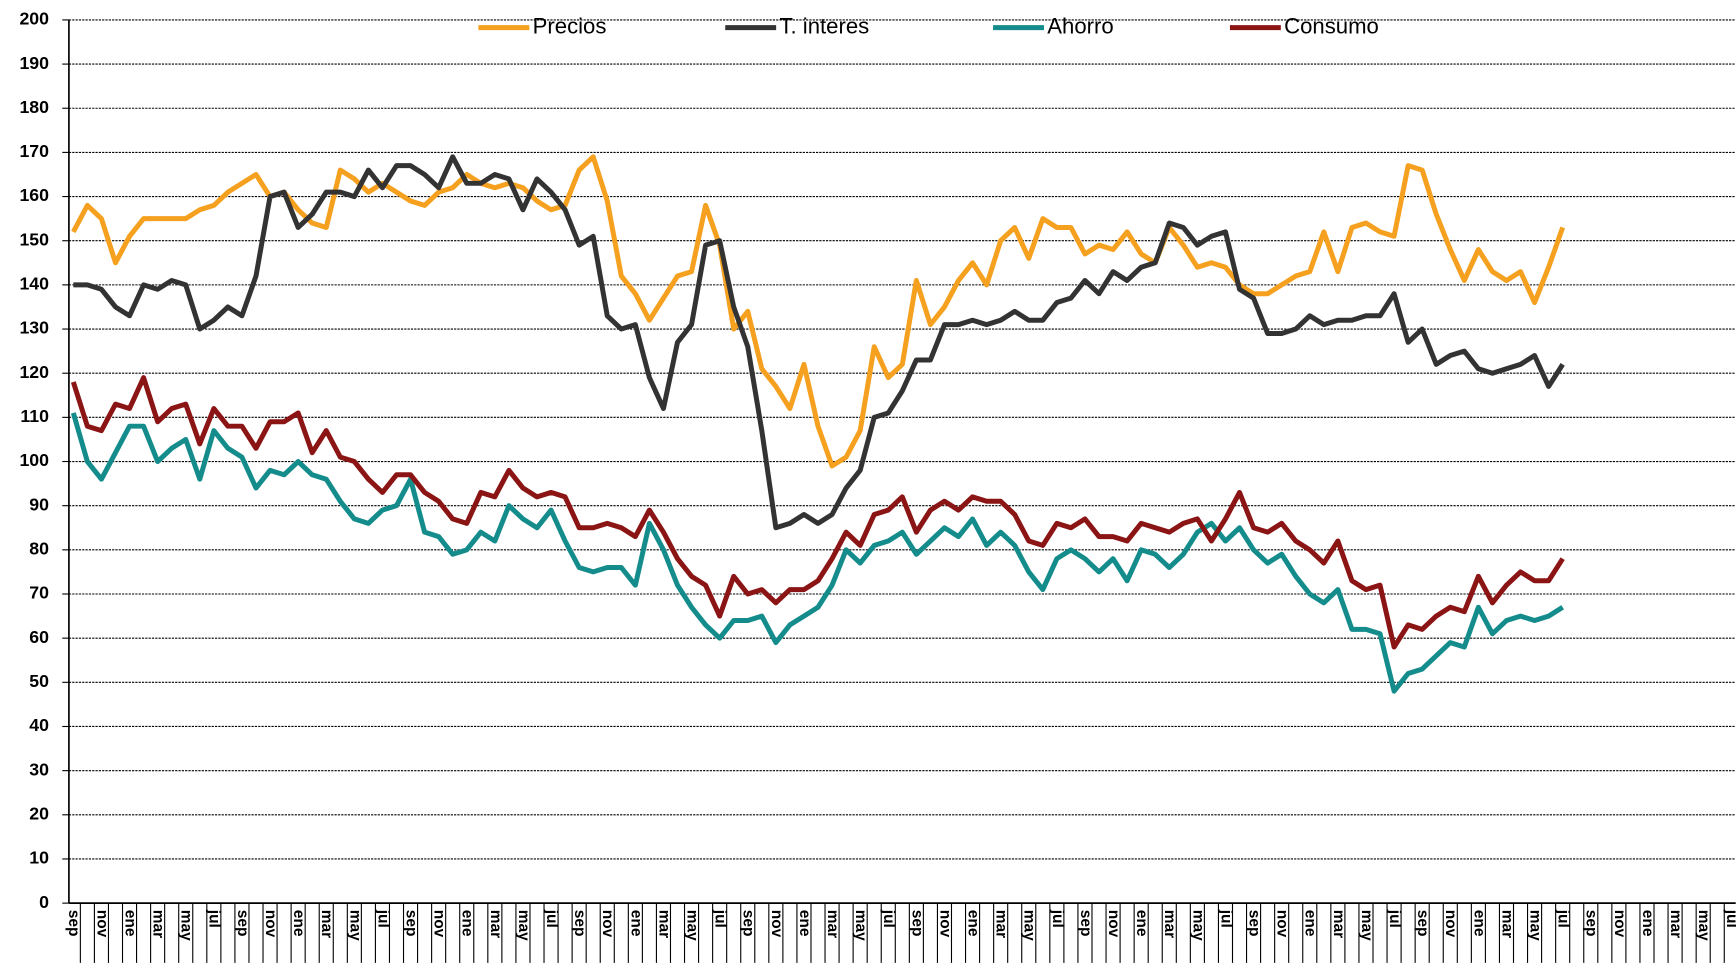 Image resolution: width=1736 pixels, height=964 pixels. What do you see at coordinates (34, 284) in the screenshot?
I see `y-tick-label: 140` at bounding box center [34, 284].